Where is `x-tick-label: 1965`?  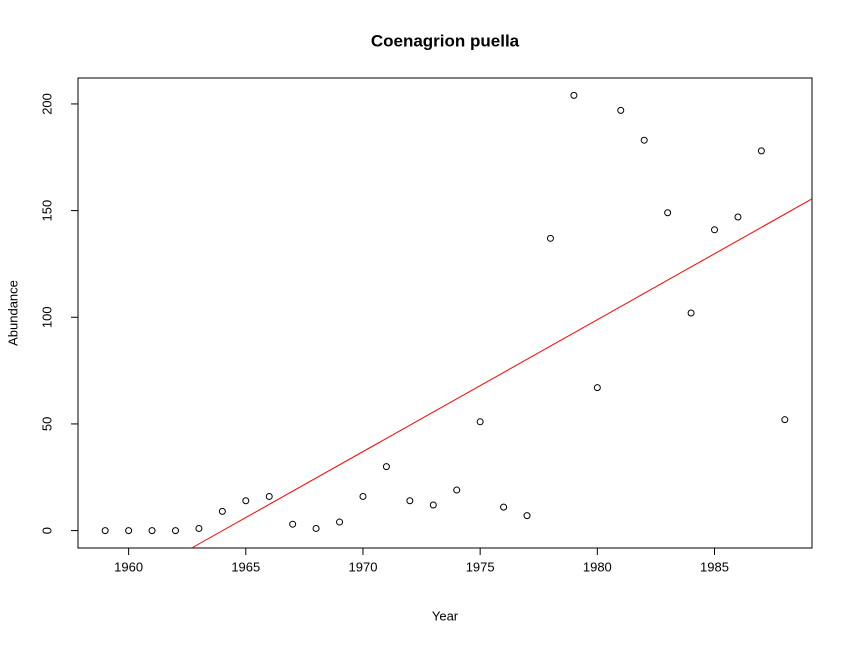
x-tick-label: 1965 is located at coordinates (245, 566).